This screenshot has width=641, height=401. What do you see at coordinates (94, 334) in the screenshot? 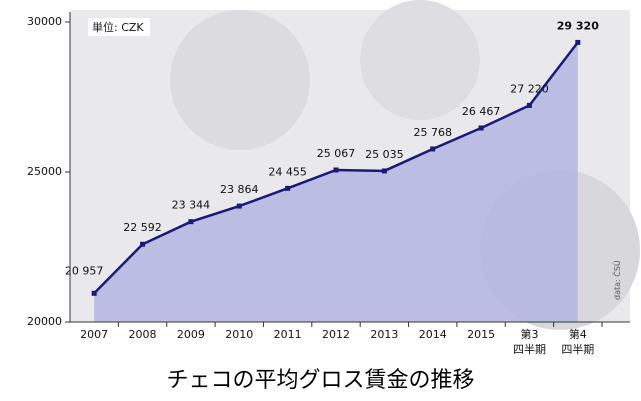
I see `x-tick-label: 2007` at bounding box center [94, 334].